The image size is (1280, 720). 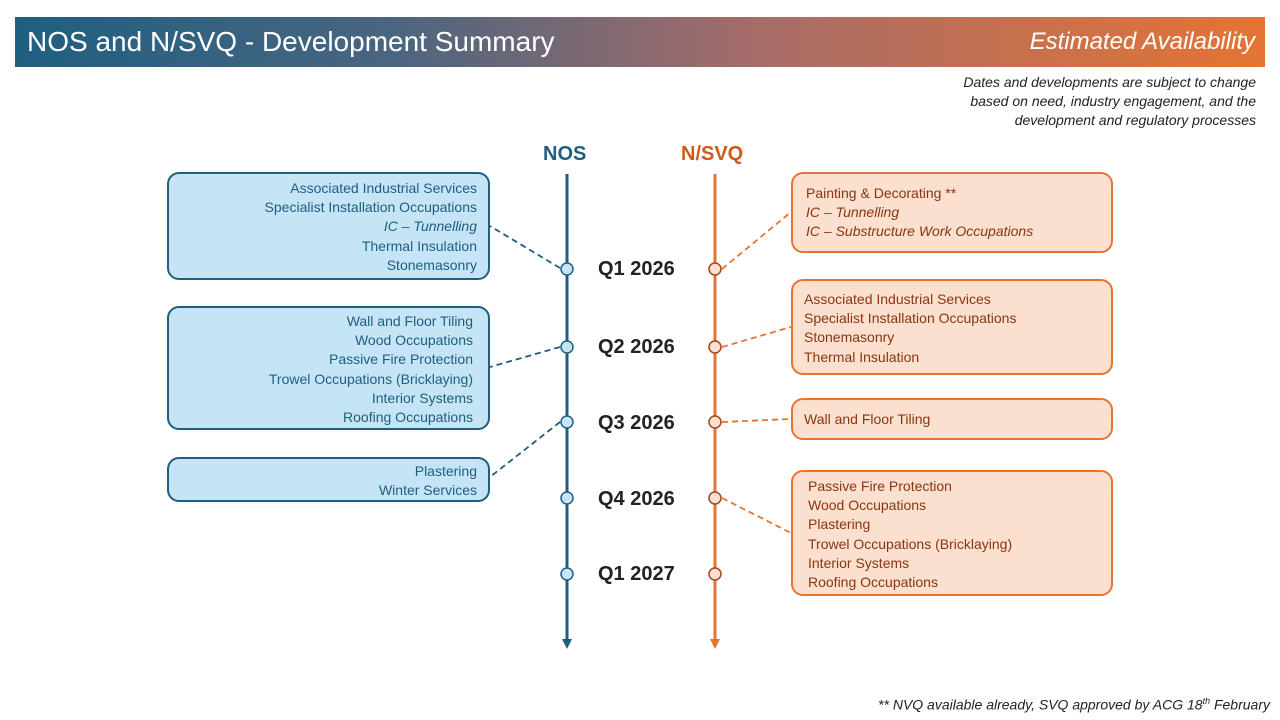 What do you see at coordinates (952, 419) in the screenshot?
I see `nsvq-box-q3-2026: Wall and Floor Tiling` at bounding box center [952, 419].